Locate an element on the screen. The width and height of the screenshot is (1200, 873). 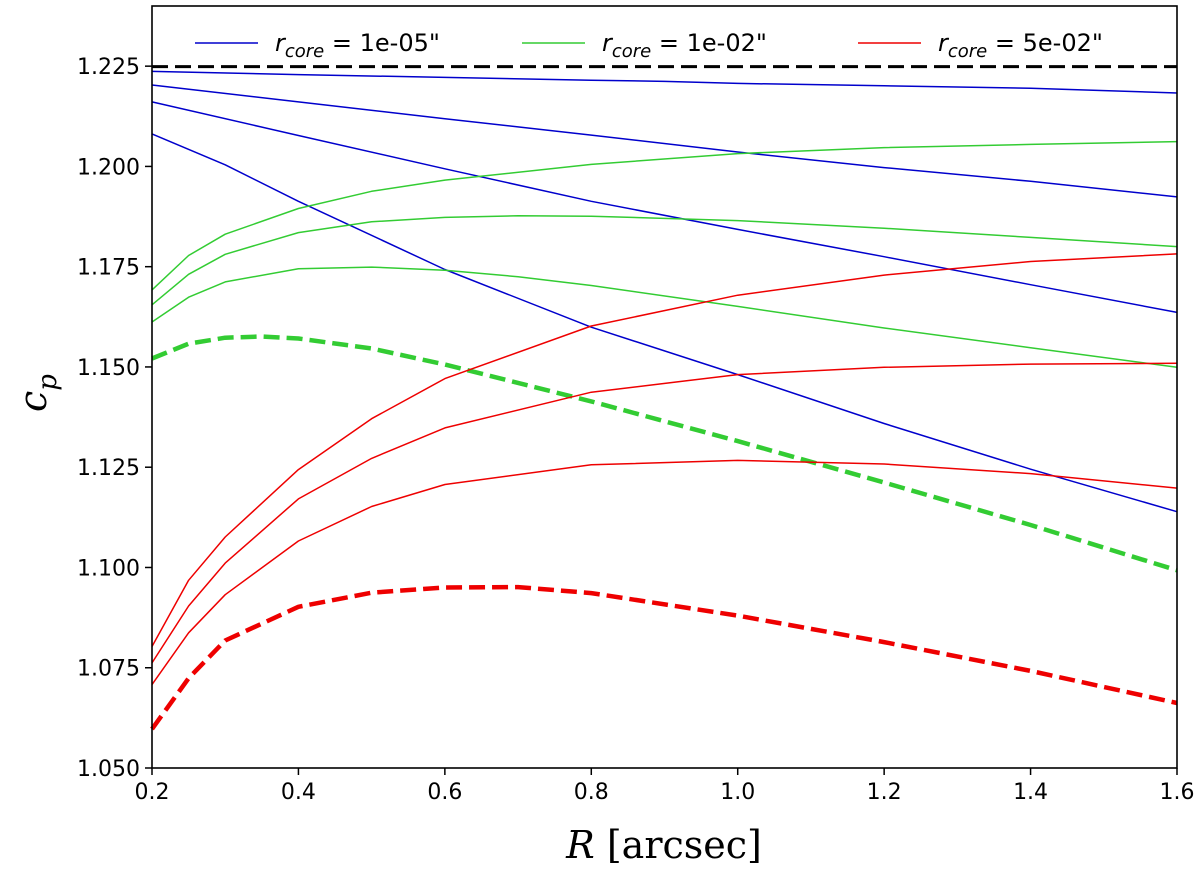
legend-label: rcore = 5e-02" is located at coordinates (1020, 45).